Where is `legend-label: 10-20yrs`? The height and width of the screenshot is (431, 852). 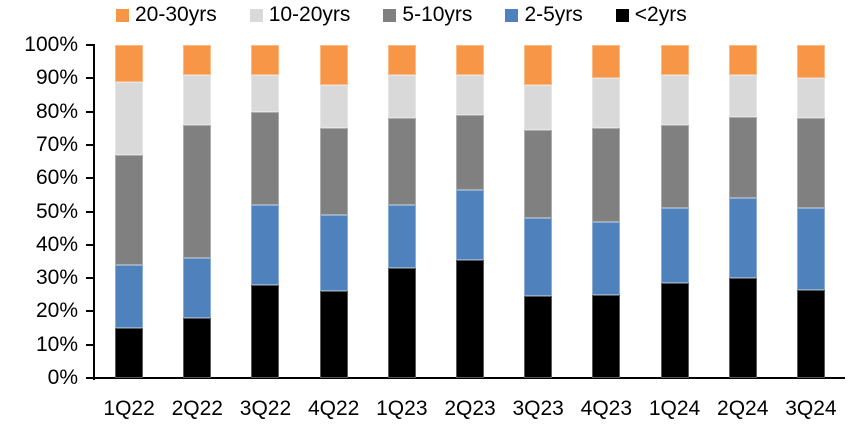 legend-label: 10-20yrs is located at coordinates (309, 14).